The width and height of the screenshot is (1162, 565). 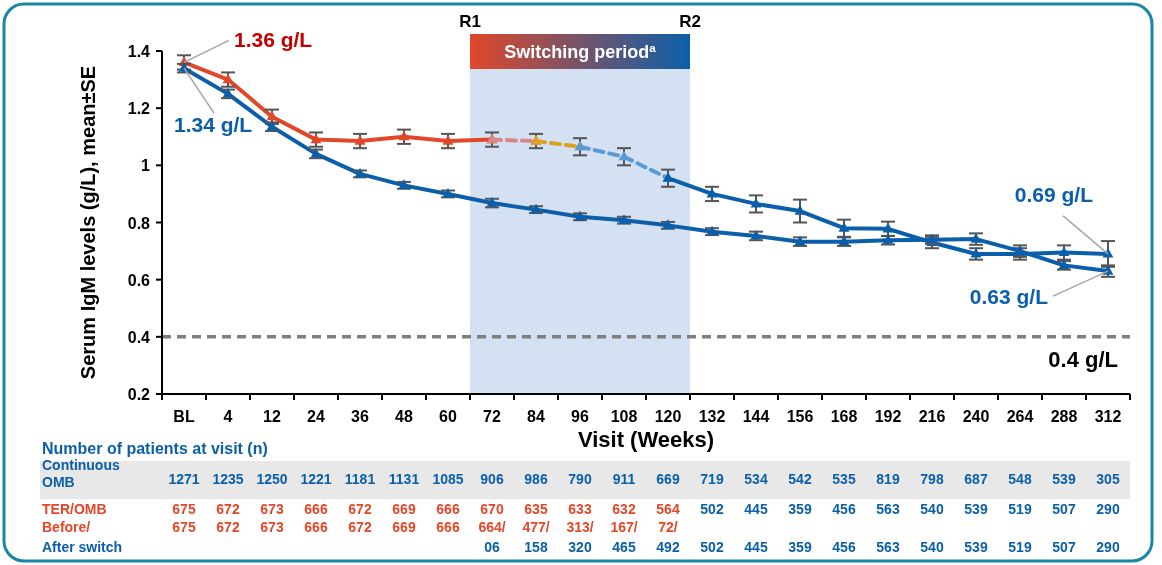 What do you see at coordinates (81, 473) in the screenshot?
I see `category-label: Continuous OMB` at bounding box center [81, 473].